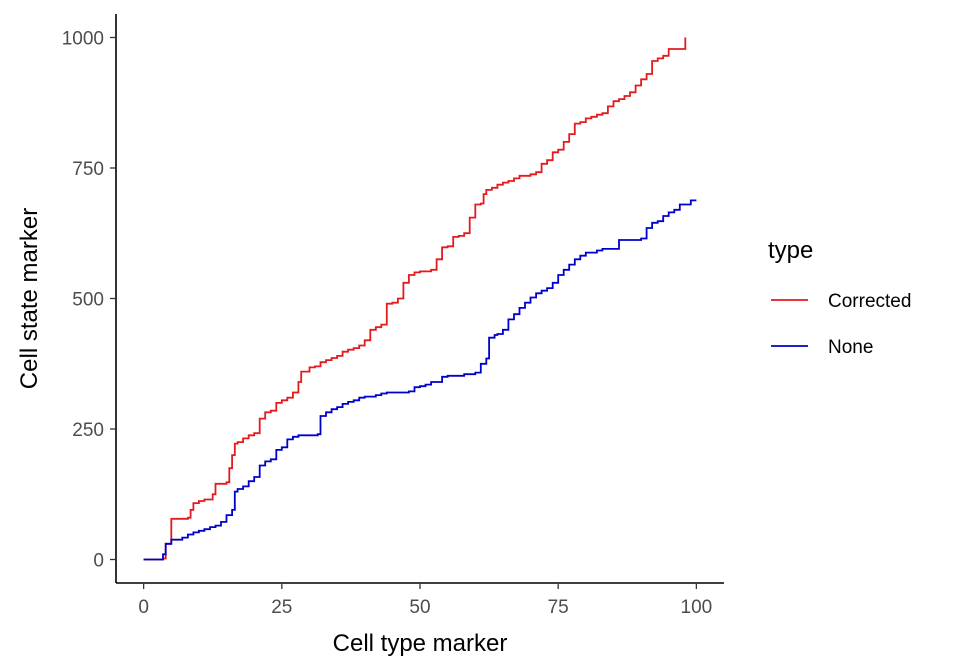 Image resolution: width=960 pixels, height=672 pixels. I want to click on x-tick-label: 25, so click(281, 607).